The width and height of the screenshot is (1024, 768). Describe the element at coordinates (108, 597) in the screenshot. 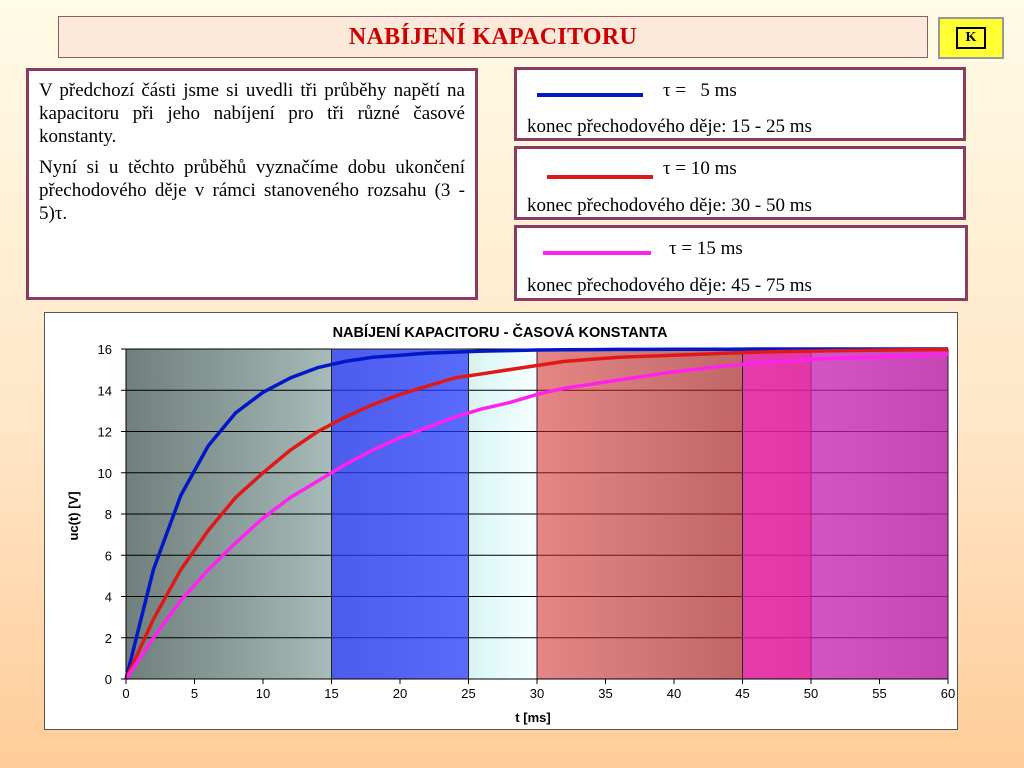

I see `y-tick-label: 4` at that location.